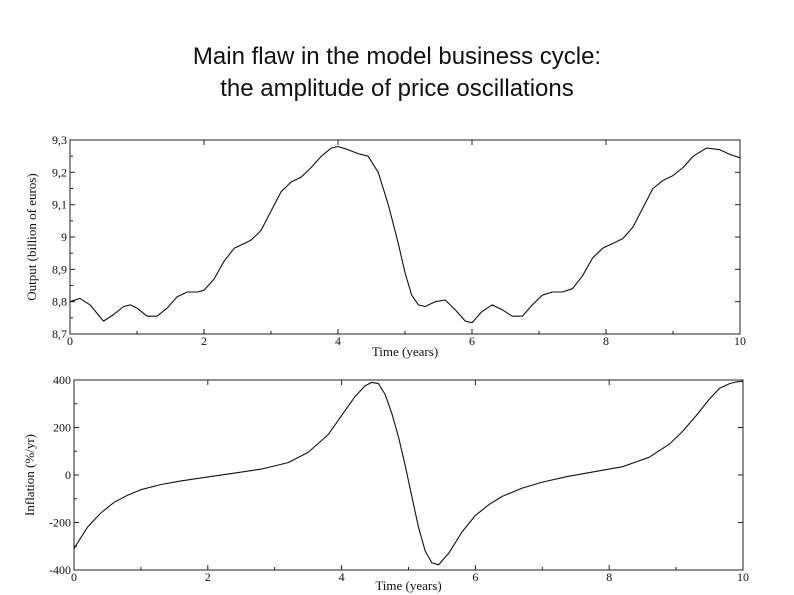 This screenshot has width=794, height=595. Describe the element at coordinates (59, 140) in the screenshot. I see `y-tick-label: 9,3` at that location.